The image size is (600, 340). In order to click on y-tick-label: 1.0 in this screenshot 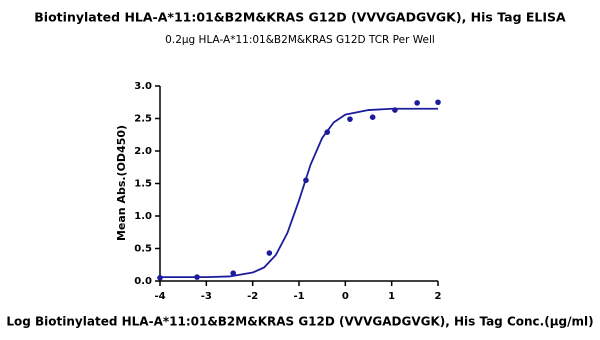, I will do `click(143, 216)`.